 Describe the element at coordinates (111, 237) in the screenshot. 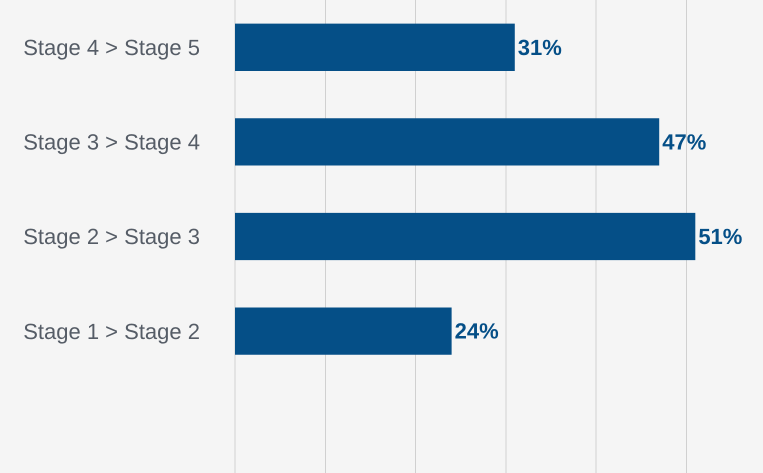

I see `y-tick-label: Stage 2 > Stage 3` at that location.